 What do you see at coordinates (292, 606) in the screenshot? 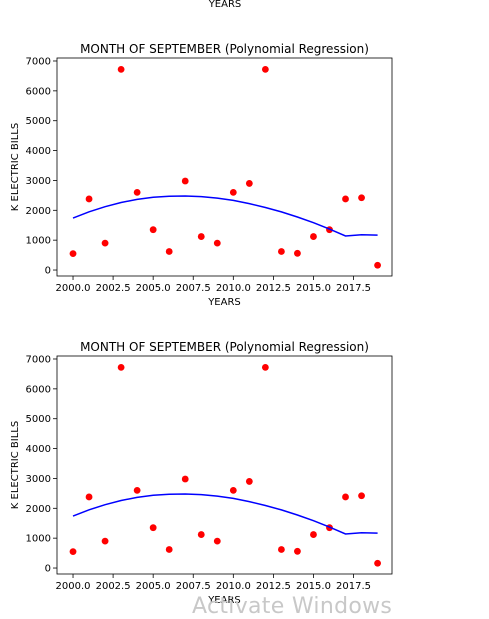
I see `windows-activation-watermark: Activate Windows` at bounding box center [292, 606].